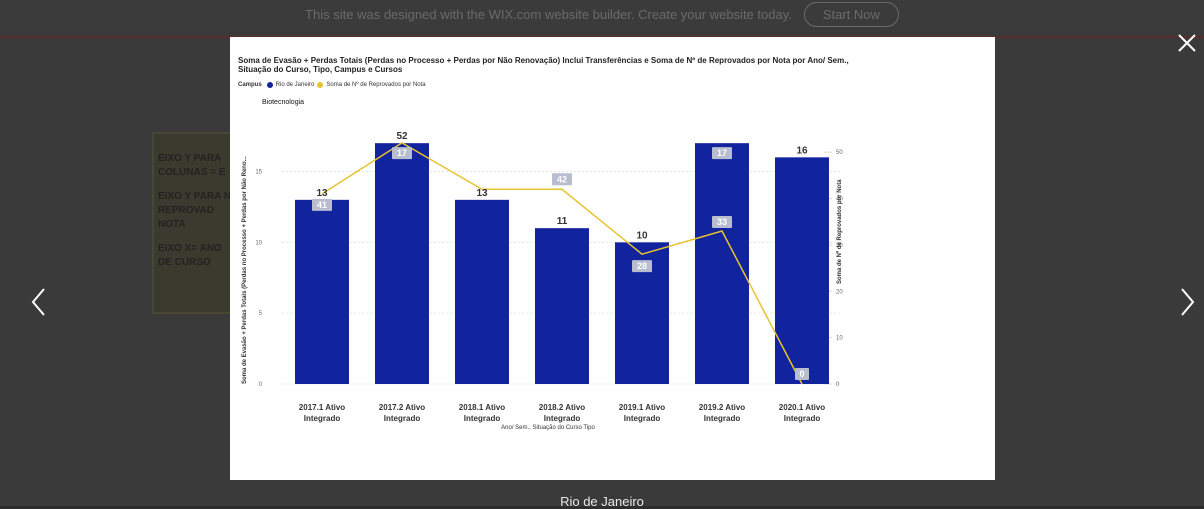 The image size is (1204, 509). I want to click on x-tick-label: 2019.2 Ativo, so click(722, 407).